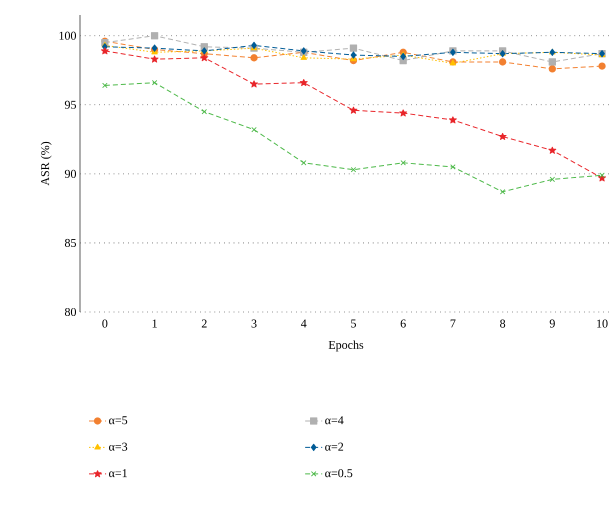  What do you see at coordinates (403, 324) in the screenshot?
I see `x-tick-label: 6` at bounding box center [403, 324].